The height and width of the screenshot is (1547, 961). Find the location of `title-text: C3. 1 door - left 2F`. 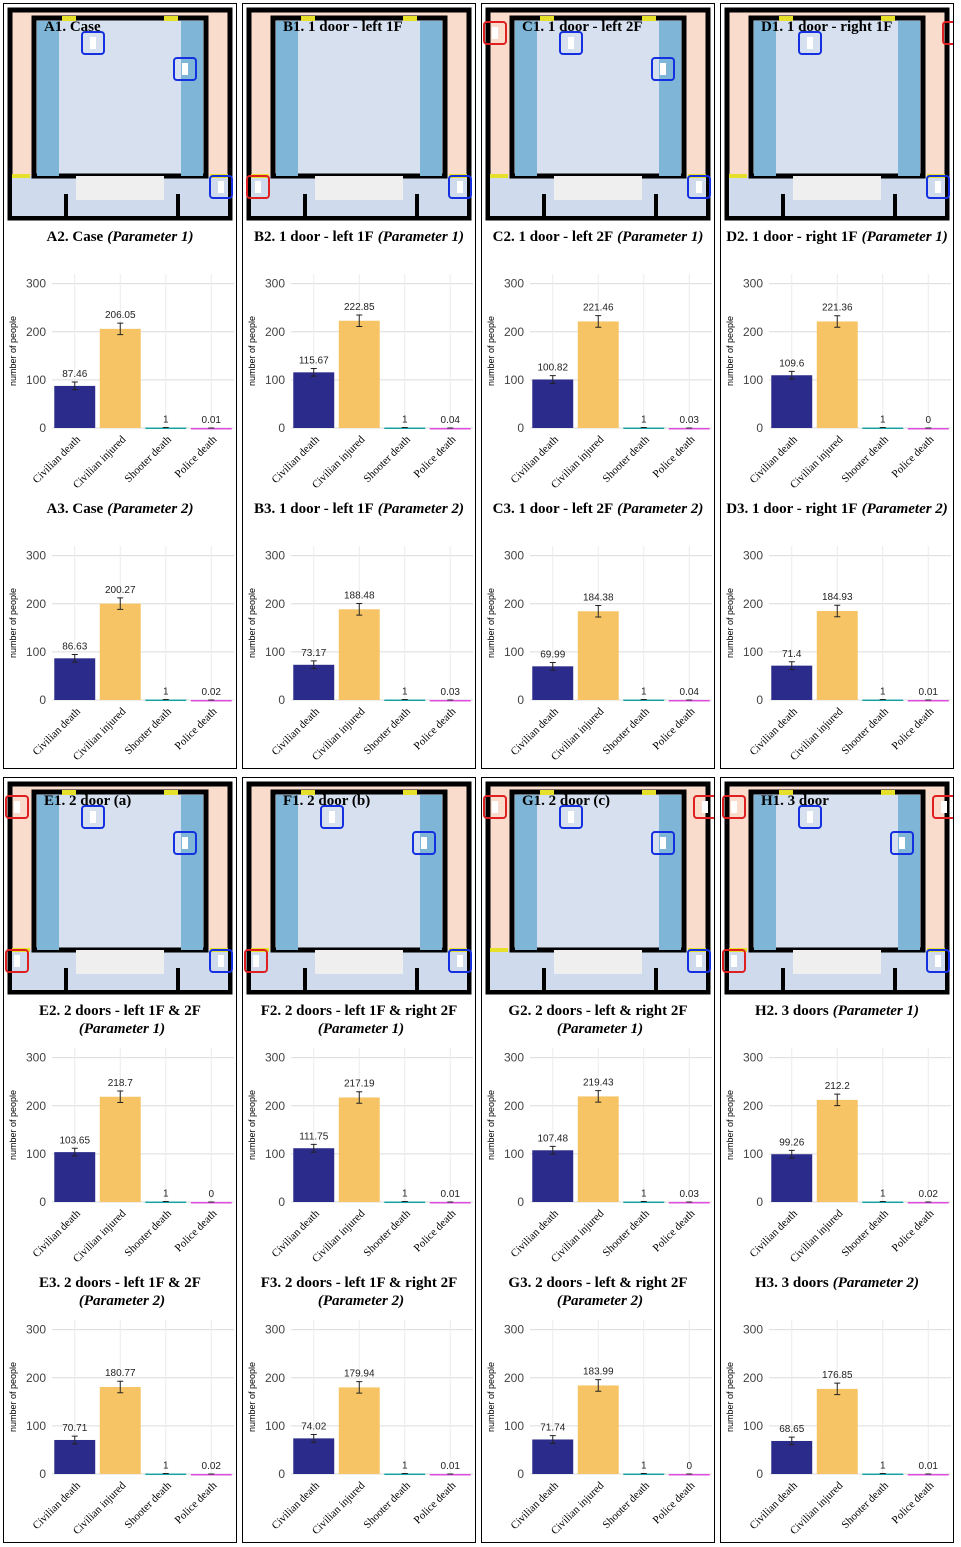

title-text: C3. 1 door - left 2F is located at coordinates (553, 509).